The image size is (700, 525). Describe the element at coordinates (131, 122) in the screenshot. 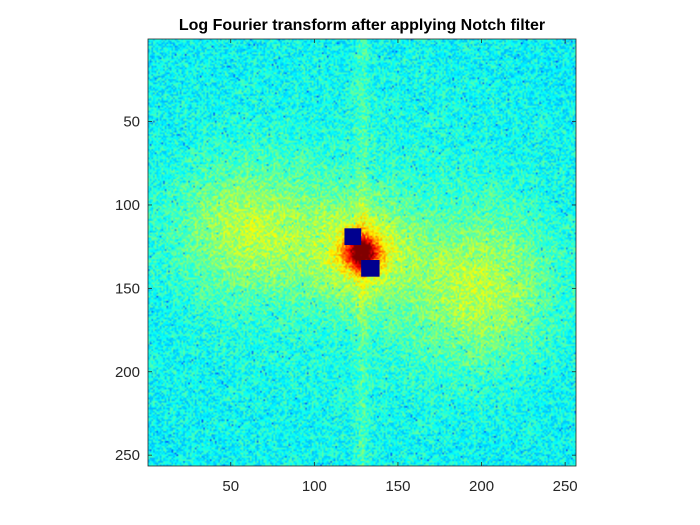

I see `y-tick-label: 50` at that location.